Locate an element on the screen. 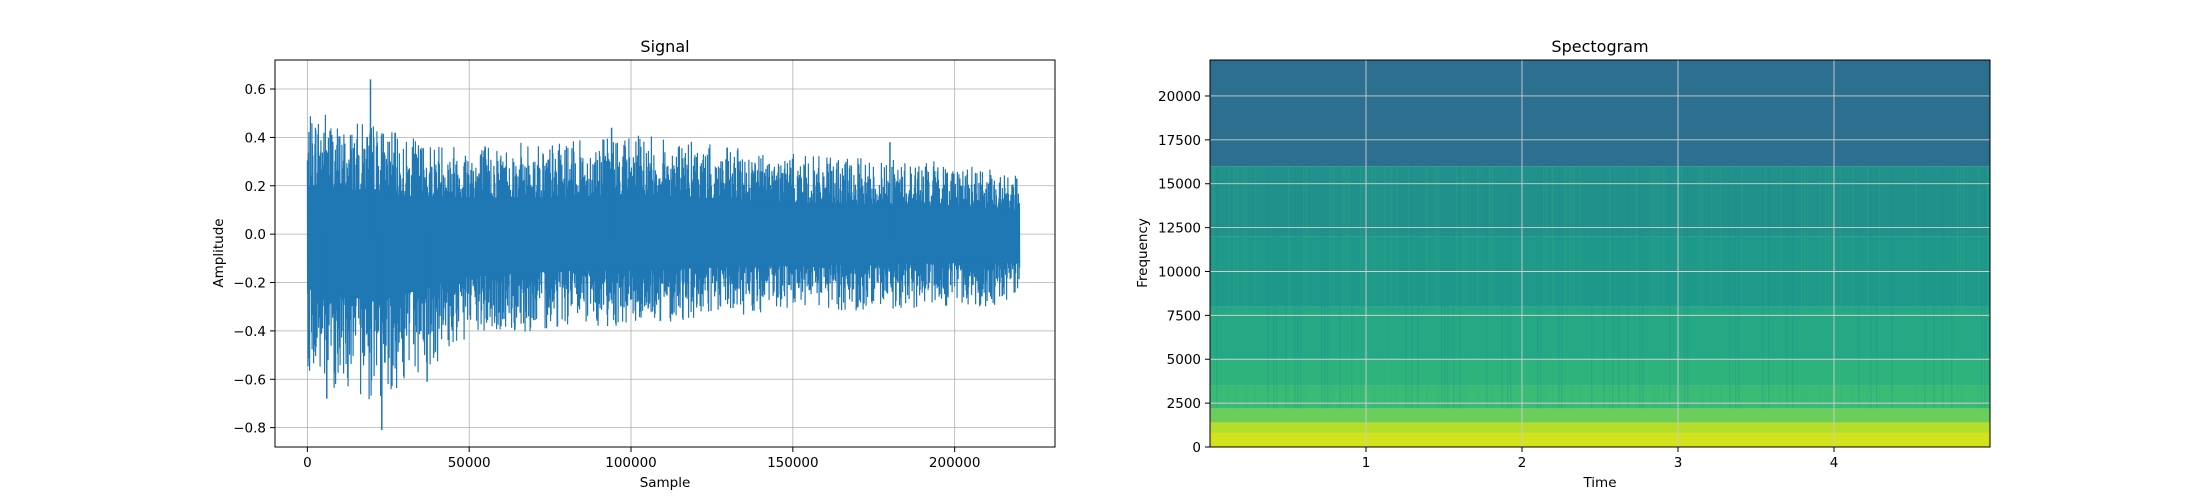 Image resolution: width=2200 pixels, height=500 pixels. signal-y-tick-label: 0.6 is located at coordinates (255, 90).